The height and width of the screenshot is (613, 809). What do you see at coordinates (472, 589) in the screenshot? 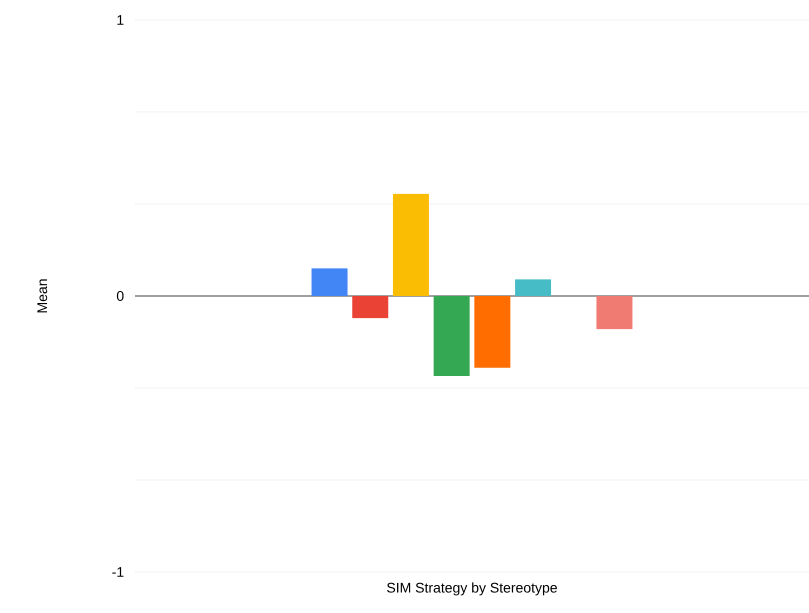
I see `x-axis-title: SIM Strategy by Stereotype` at bounding box center [472, 589].